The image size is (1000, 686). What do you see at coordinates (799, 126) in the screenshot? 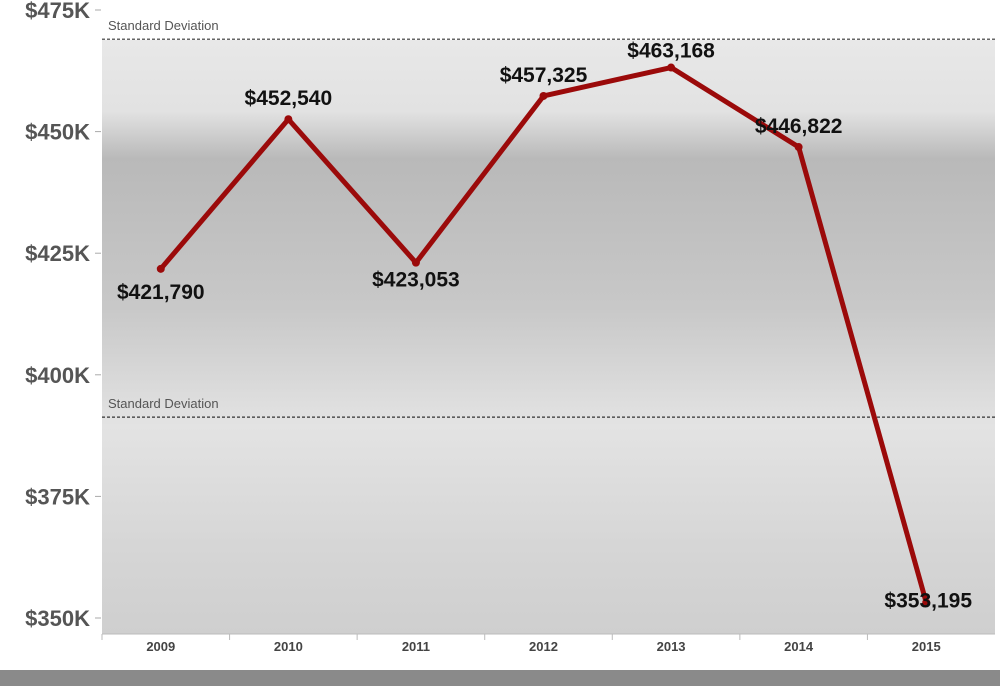
I see `data-label: $446,822` at bounding box center [799, 126].